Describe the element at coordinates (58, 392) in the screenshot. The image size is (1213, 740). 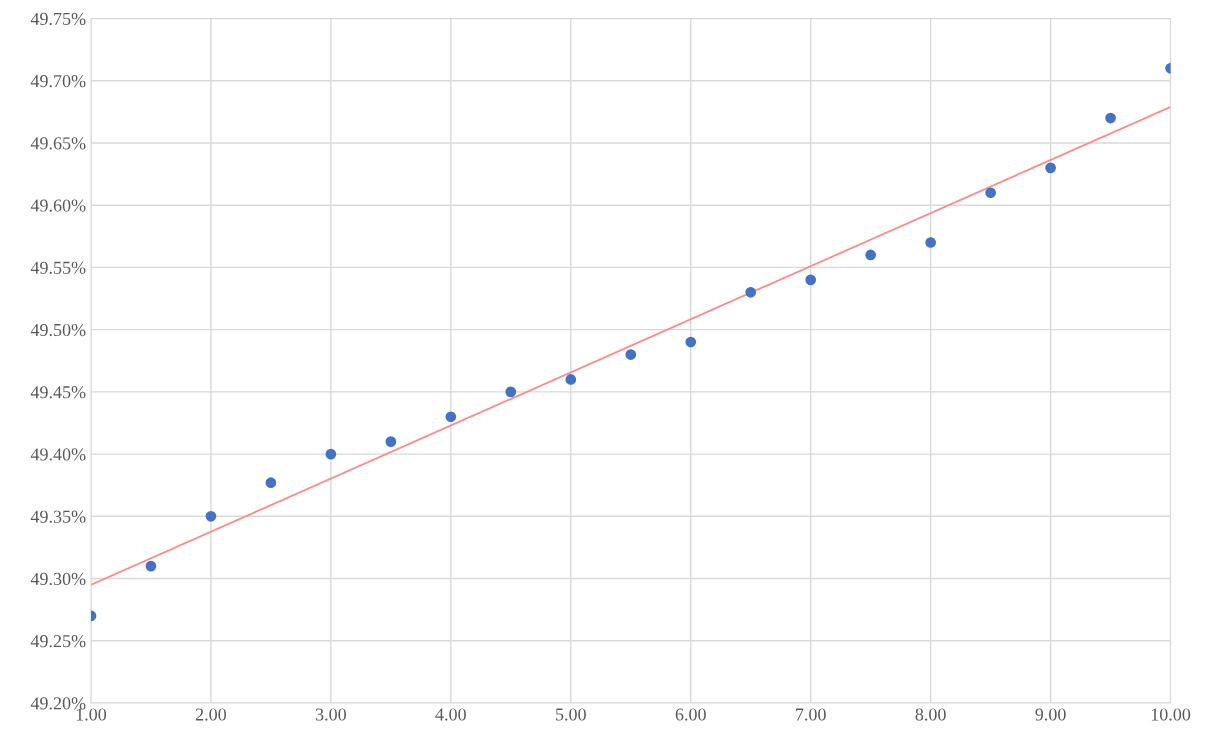
I see `y-tick-label: 49.45%` at that location.